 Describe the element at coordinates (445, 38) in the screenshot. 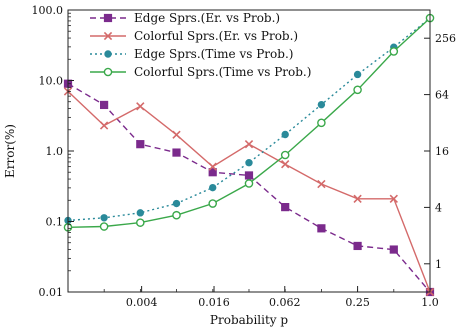

I see `y2-tick-label: 256` at that location.